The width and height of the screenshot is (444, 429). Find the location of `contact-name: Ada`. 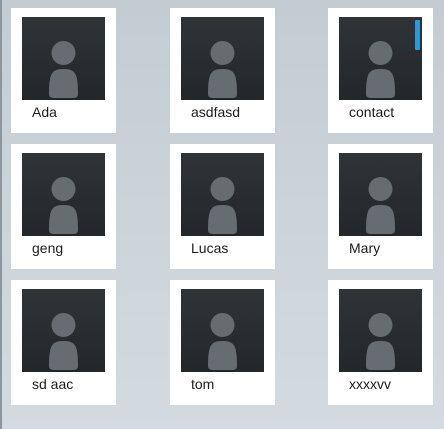

contact-name: Ada is located at coordinates (44, 112).